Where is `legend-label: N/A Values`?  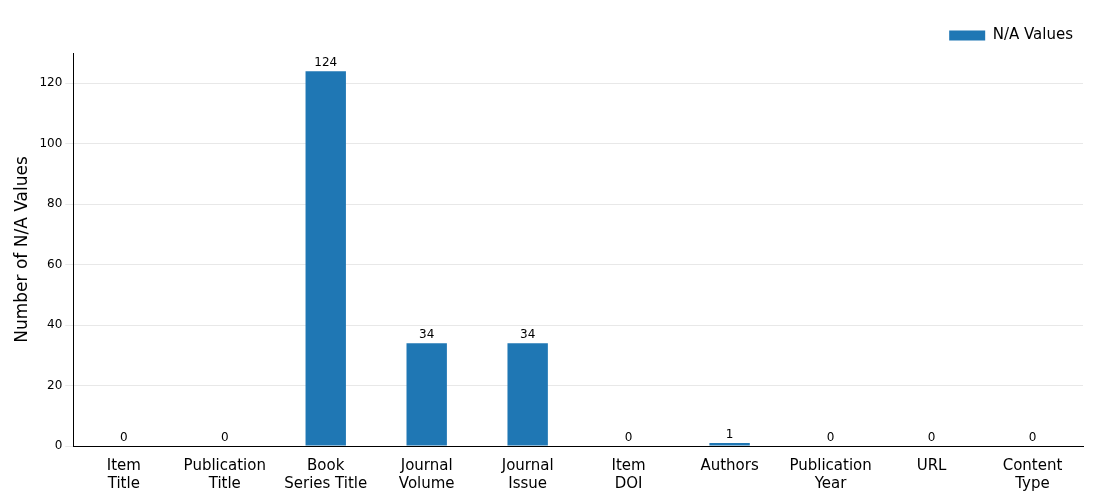
legend-label: N/A Values is located at coordinates (1033, 34).